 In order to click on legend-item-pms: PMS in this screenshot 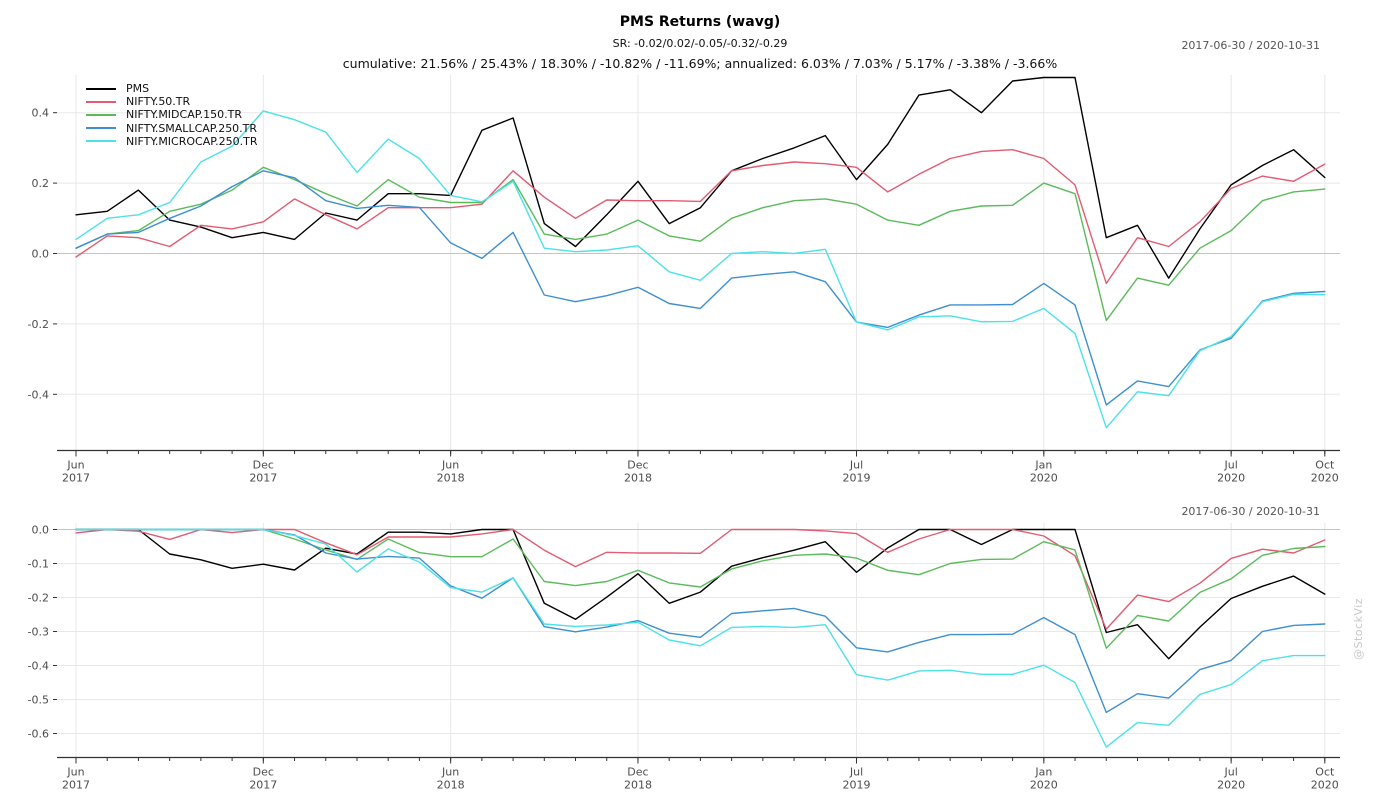, I will do `click(172, 88)`.